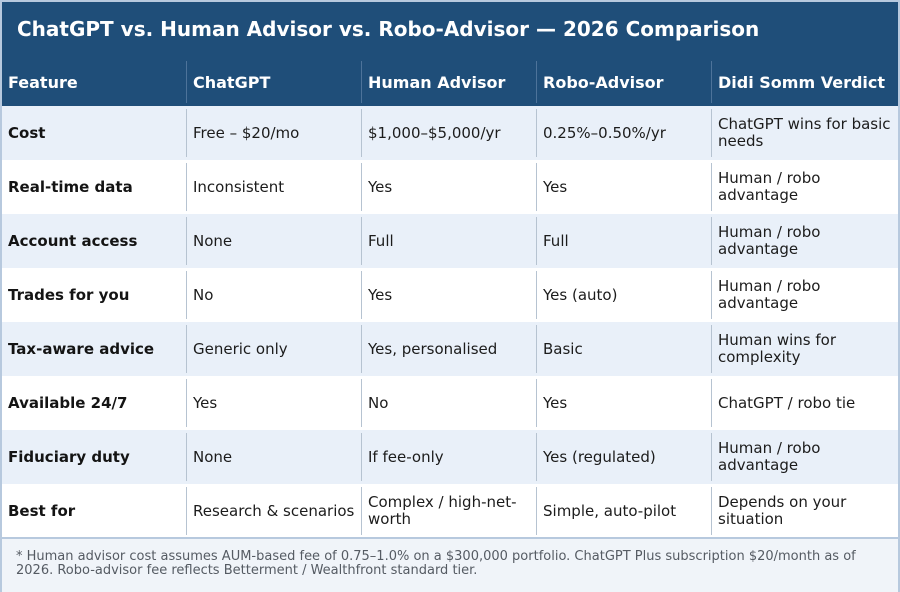 The height and width of the screenshot is (592, 900). I want to click on human-cell: Yes, personalised, so click(448, 349).